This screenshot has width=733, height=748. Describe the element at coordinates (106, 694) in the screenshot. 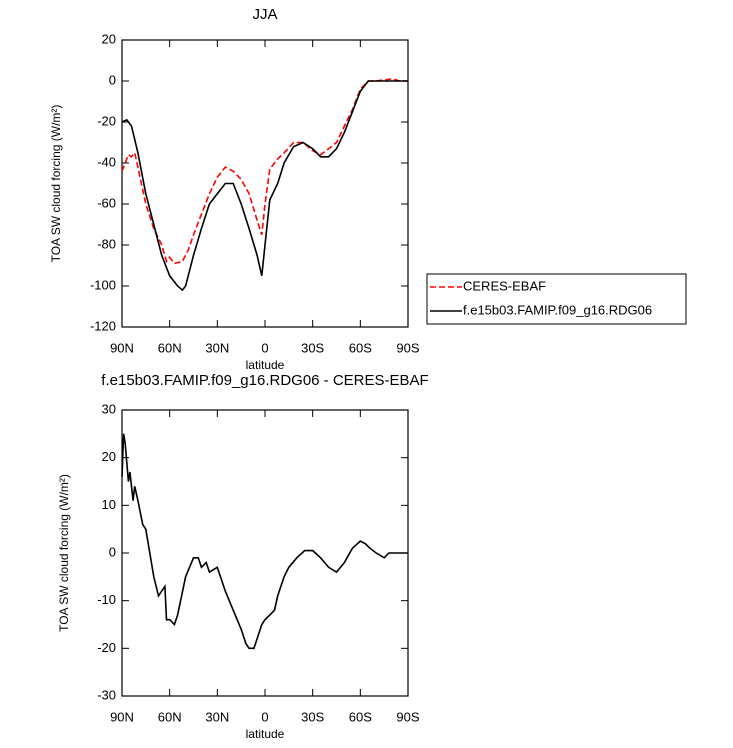

I see `y-tick-label: -30` at that location.